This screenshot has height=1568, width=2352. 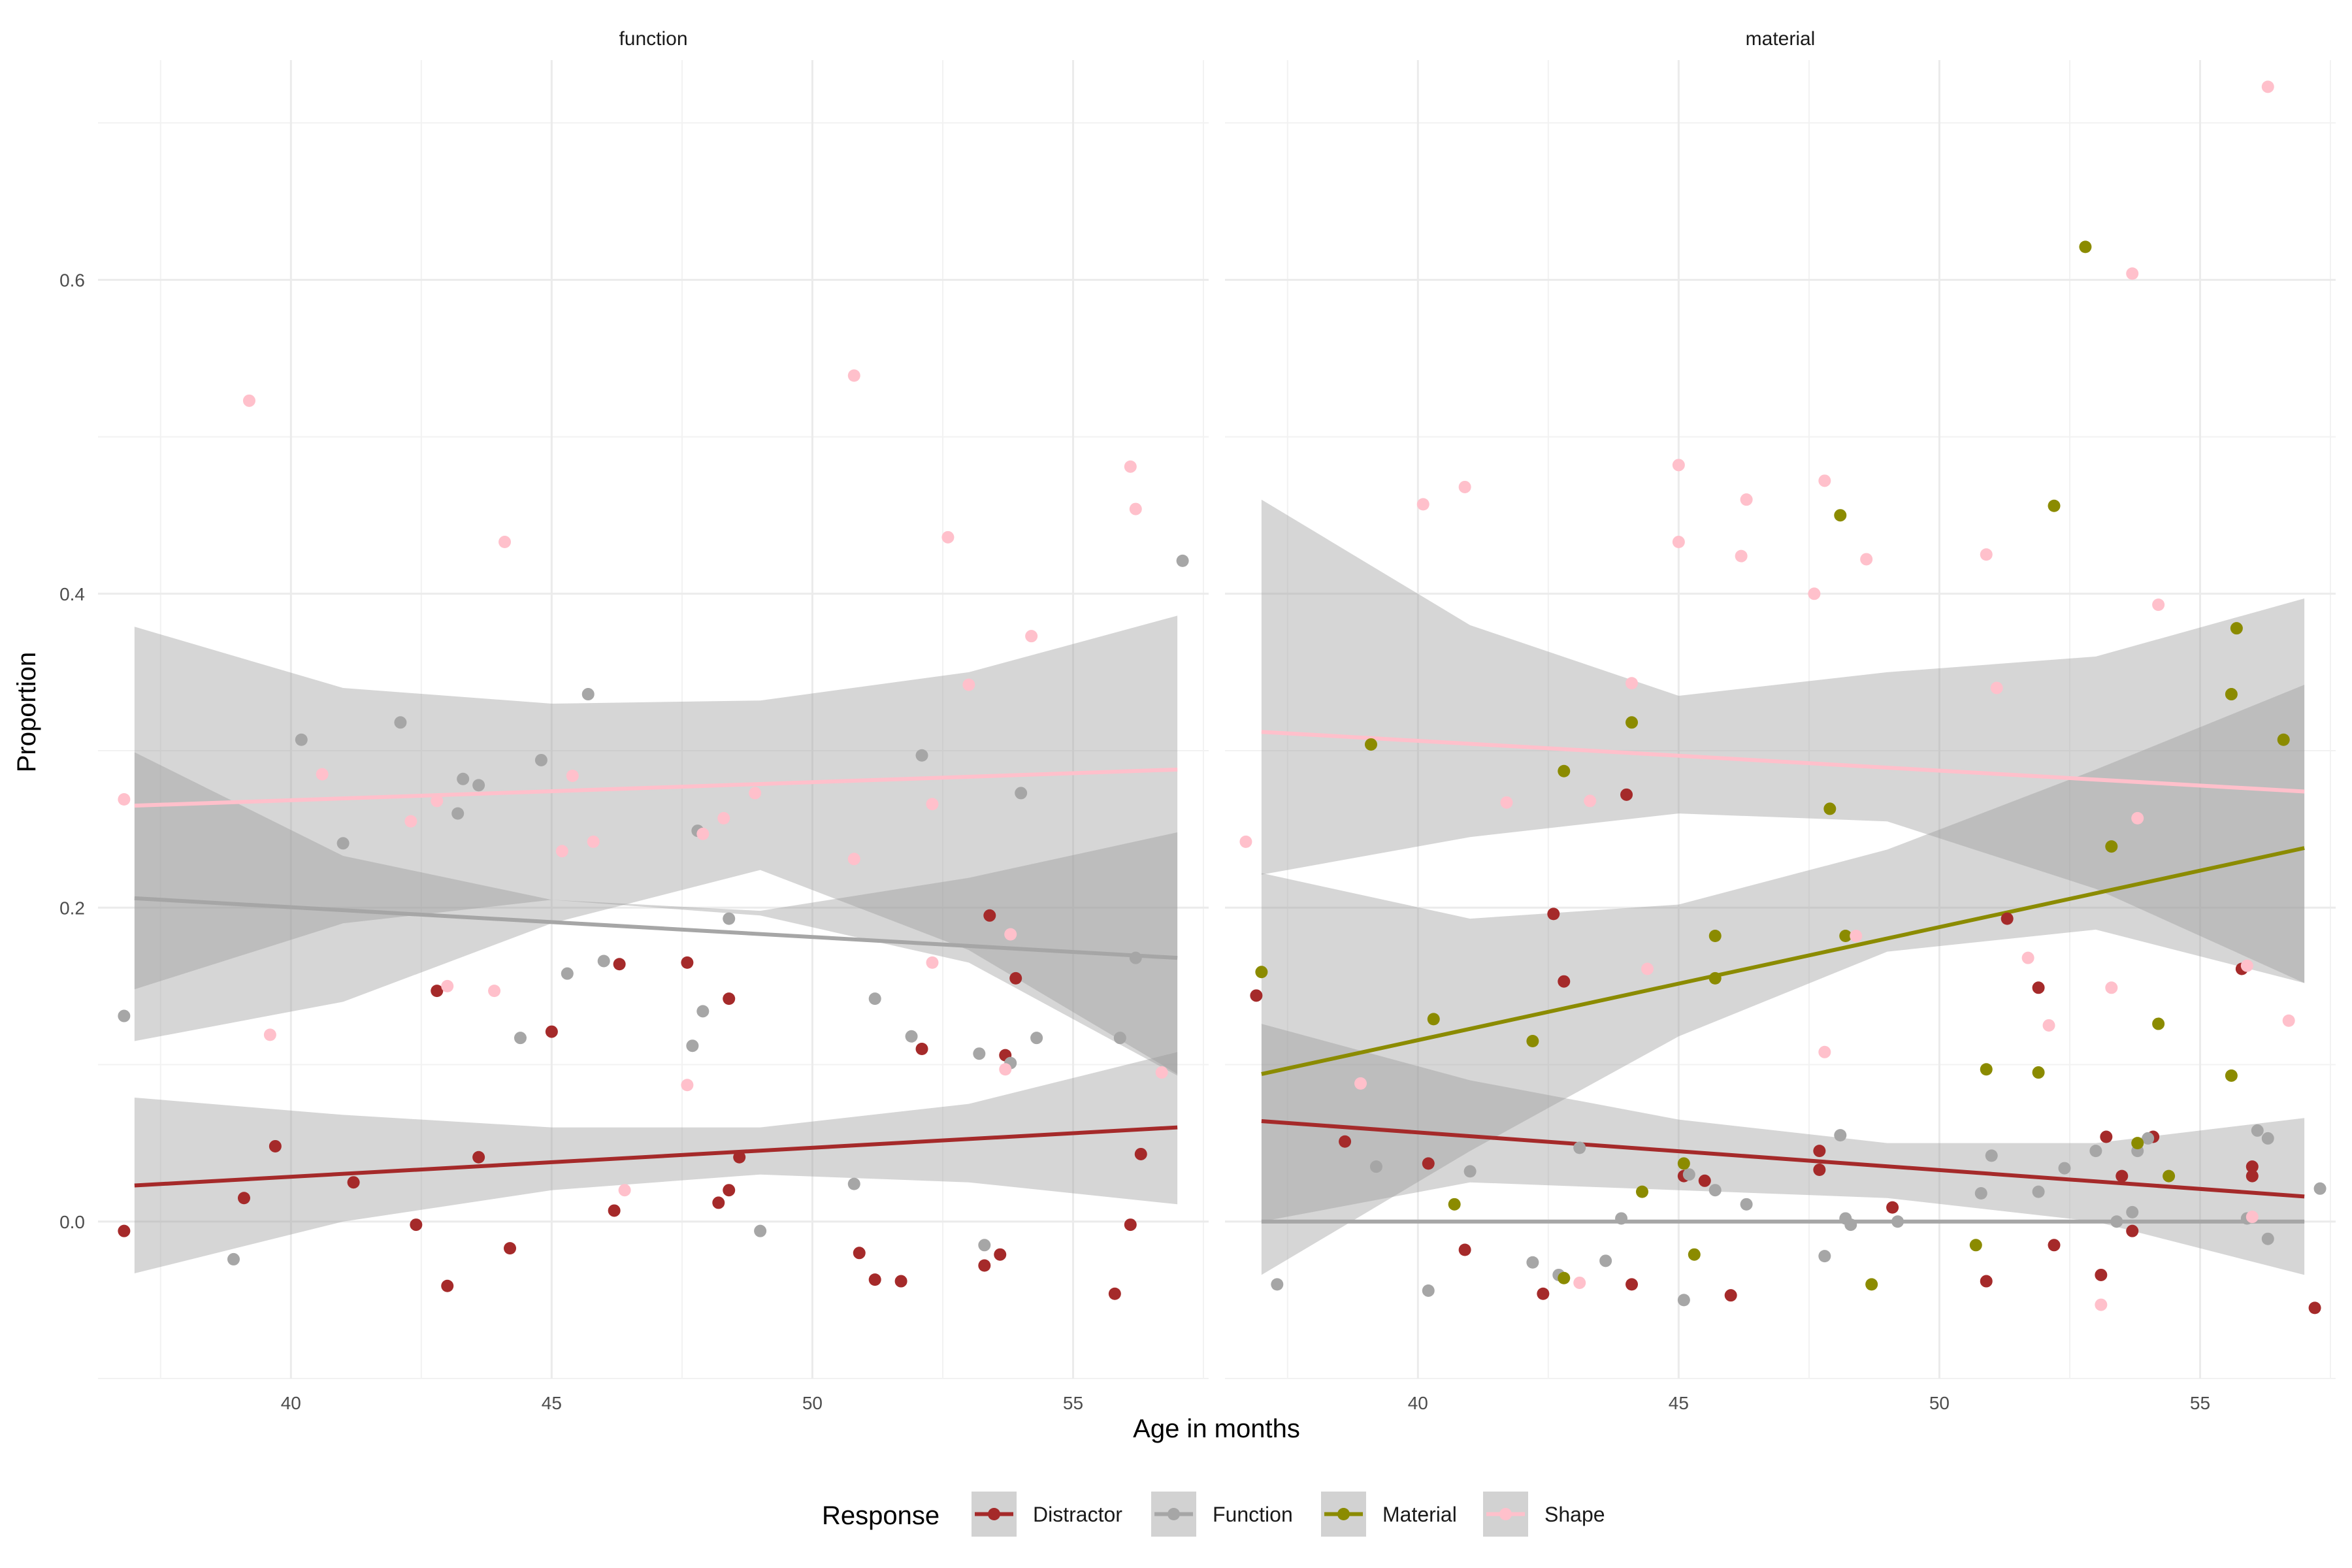 What do you see at coordinates (656, 977) in the screenshot?
I see `fit-lines` at bounding box center [656, 977].